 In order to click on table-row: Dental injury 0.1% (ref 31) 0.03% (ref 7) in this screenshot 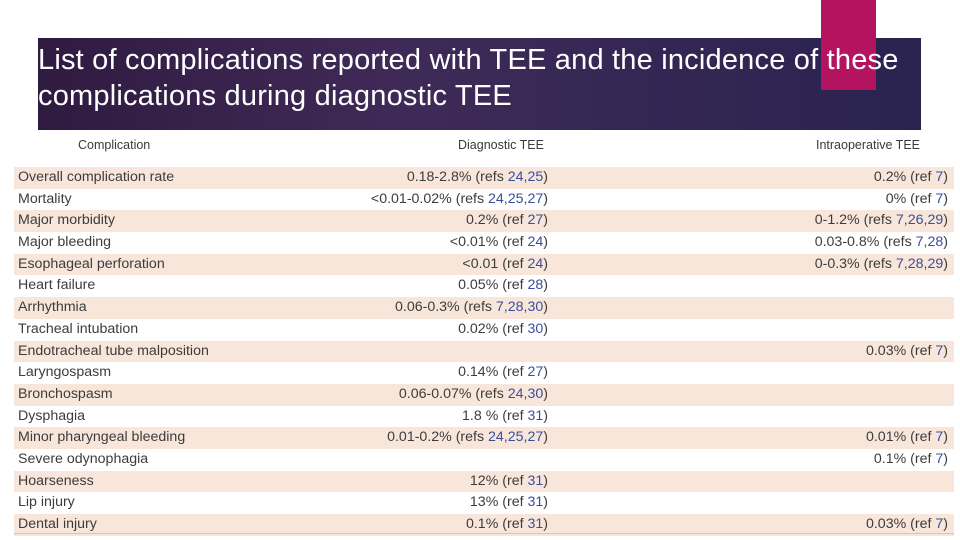, I will do `click(484, 525)`.